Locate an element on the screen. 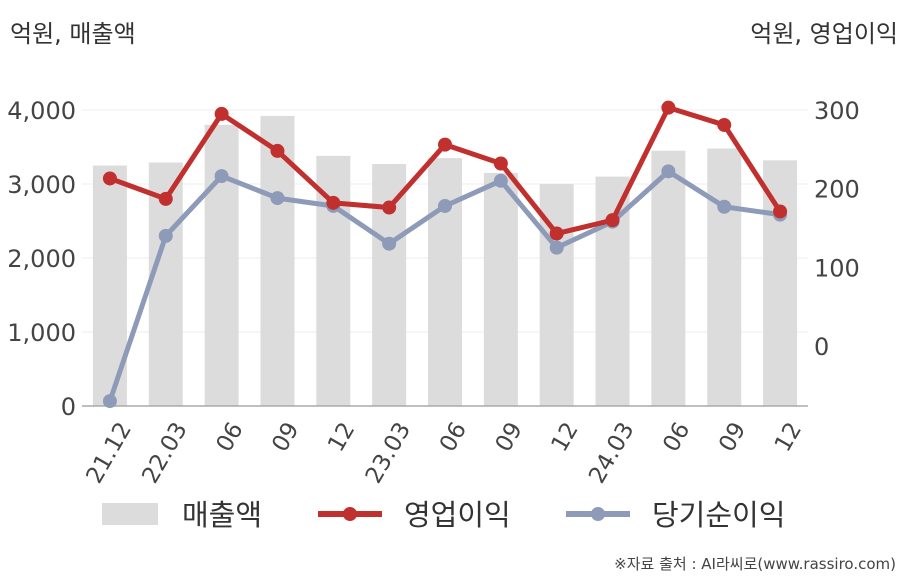 The width and height of the screenshot is (908, 580). legend-label-revenue: 매출액 is located at coordinates (222, 515).